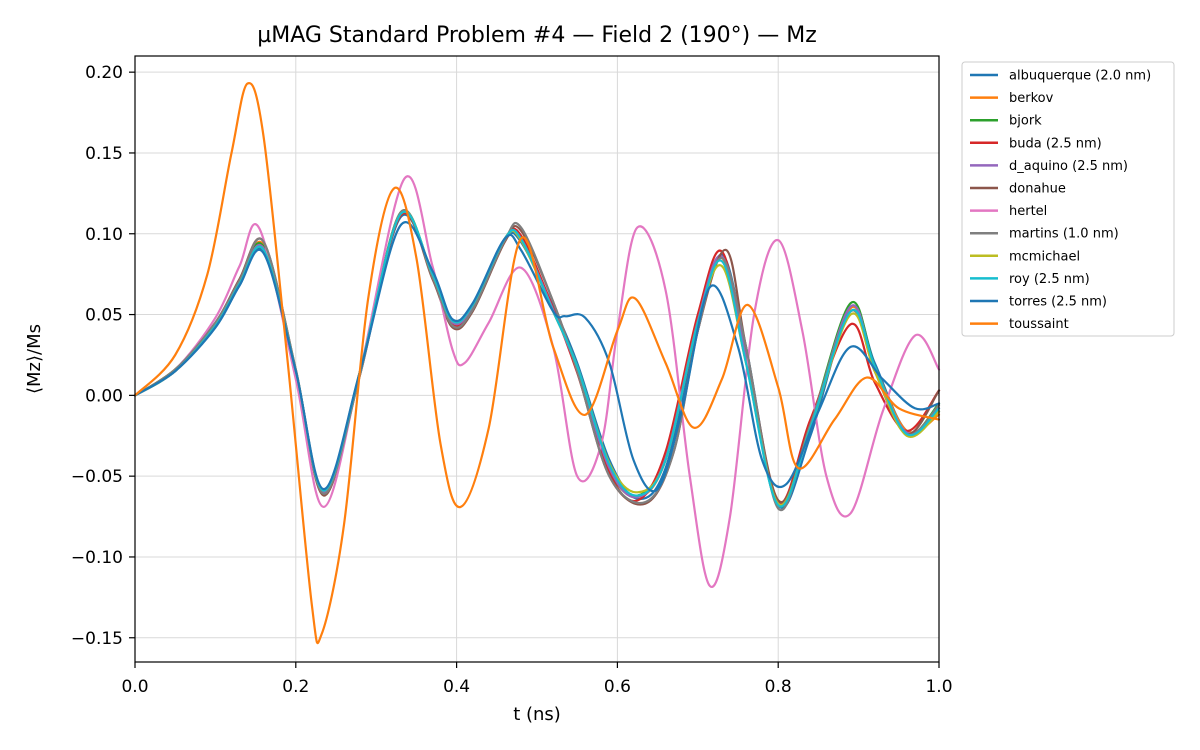 The width and height of the screenshot is (1200, 750). Describe the element at coordinates (617, 687) in the screenshot. I see `x-tick-label: 0.6` at that location.